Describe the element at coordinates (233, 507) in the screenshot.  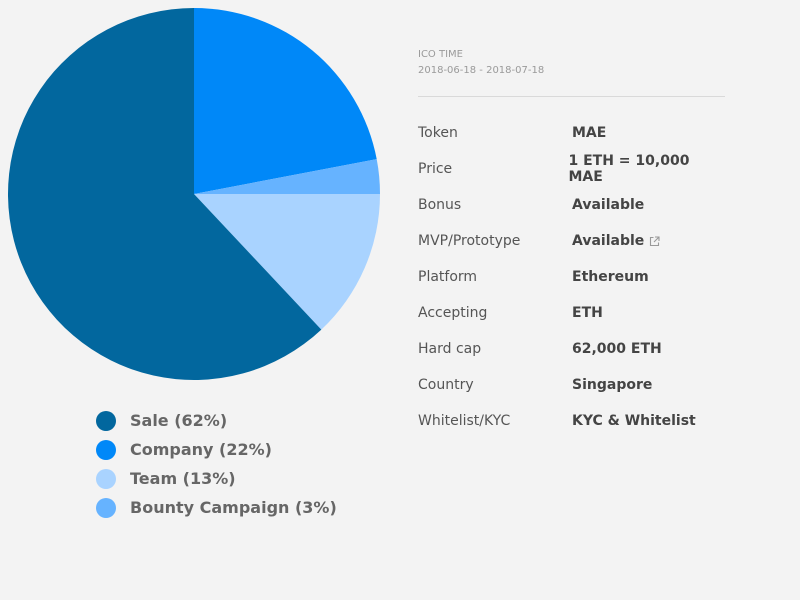
I see `legend-label: Bounty Campaign (3%)` at that location.